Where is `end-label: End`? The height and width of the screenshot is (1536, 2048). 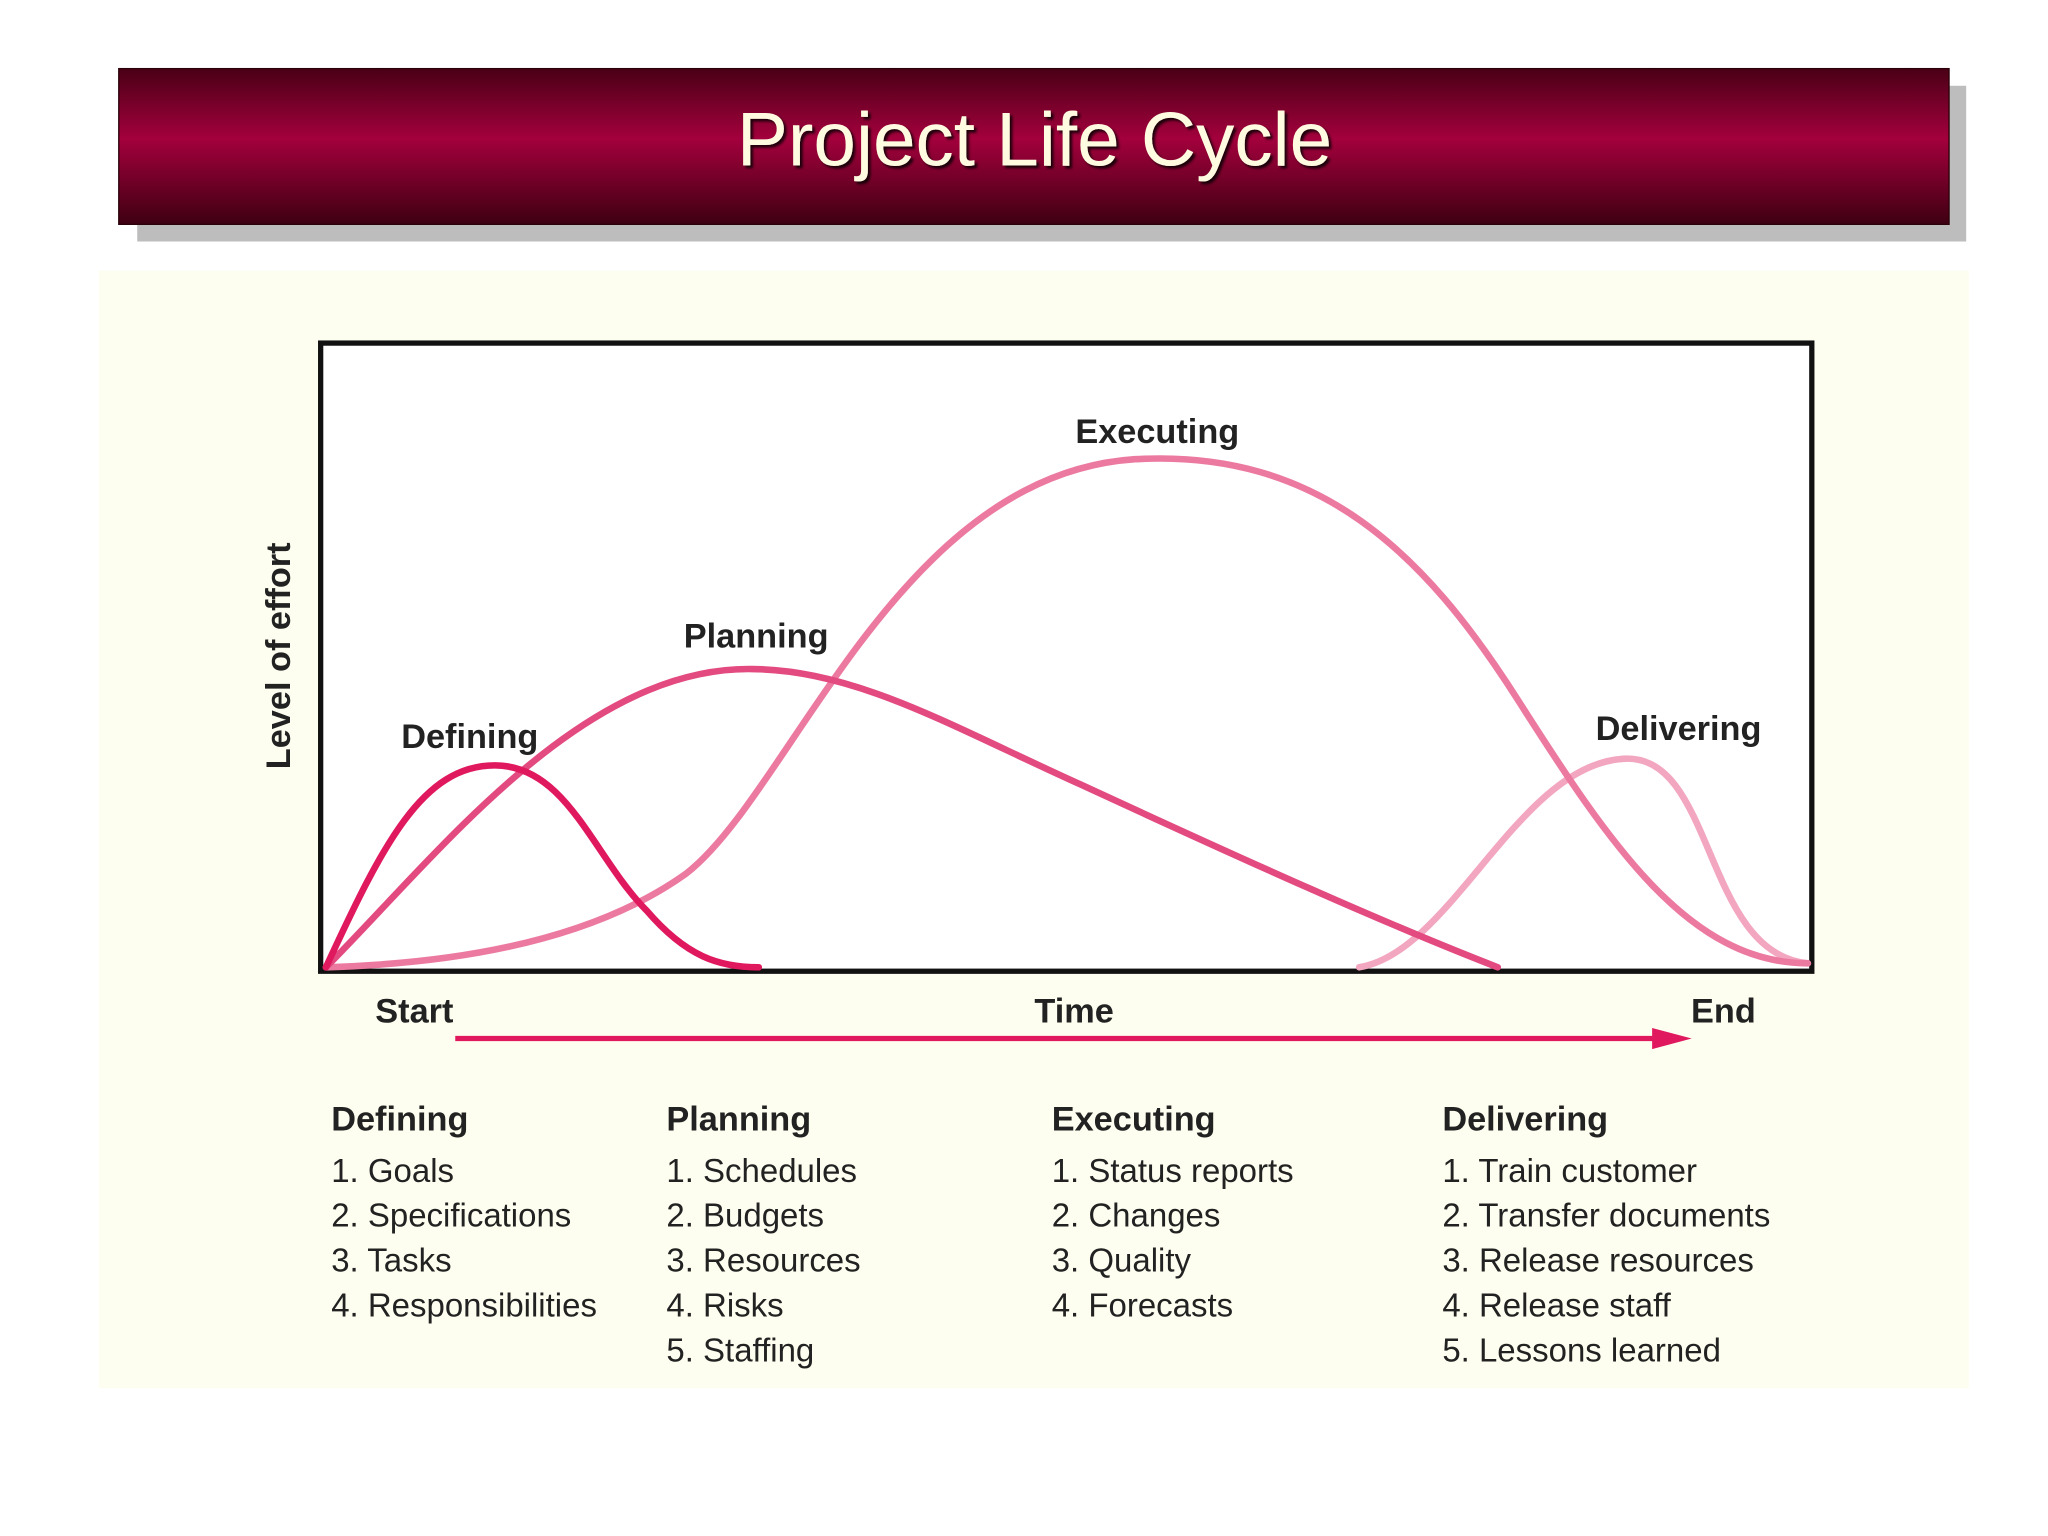 end-label: End is located at coordinates (1723, 1012).